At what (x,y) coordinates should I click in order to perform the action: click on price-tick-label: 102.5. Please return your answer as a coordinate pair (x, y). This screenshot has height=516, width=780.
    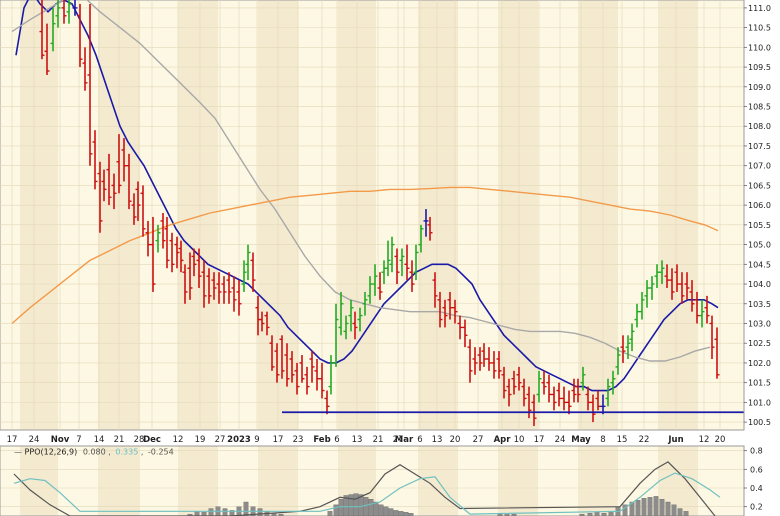
    Looking at the image, I should click on (759, 343).